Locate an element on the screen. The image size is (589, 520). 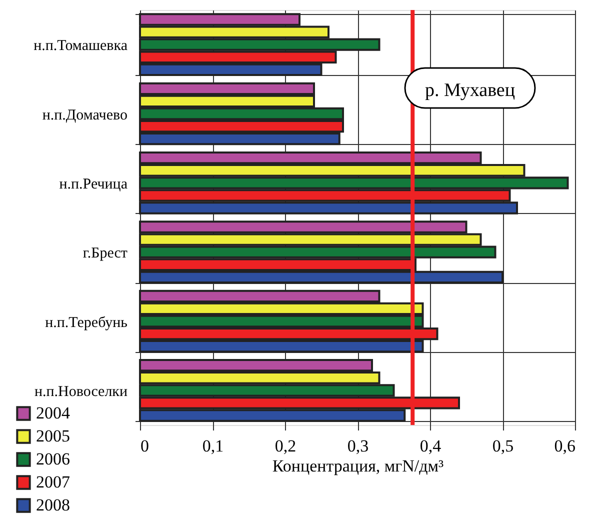
x-axis-title: Концентрация, мгN/дм³ is located at coordinates (358, 466).